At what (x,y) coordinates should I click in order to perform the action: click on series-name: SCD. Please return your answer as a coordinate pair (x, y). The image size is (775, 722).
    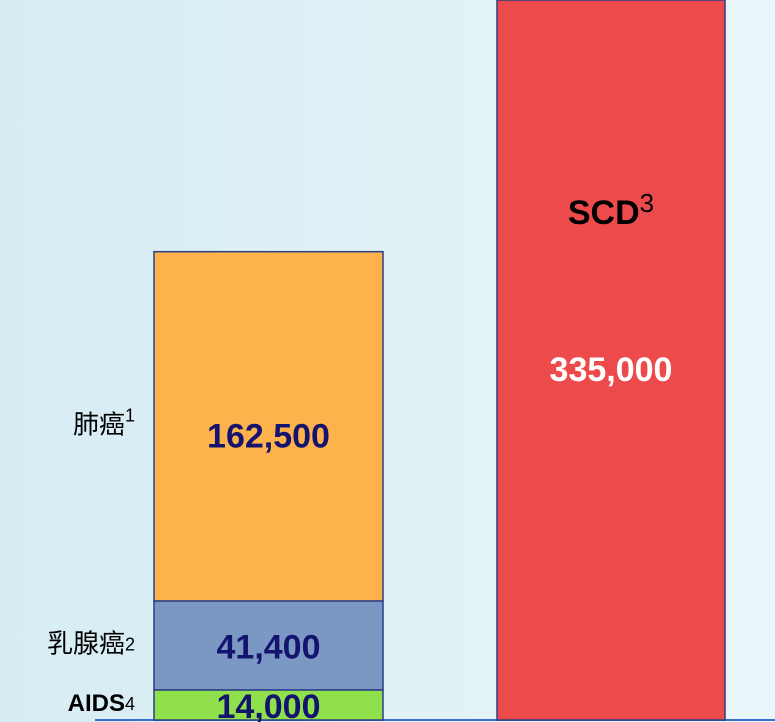
    Looking at the image, I should click on (604, 213).